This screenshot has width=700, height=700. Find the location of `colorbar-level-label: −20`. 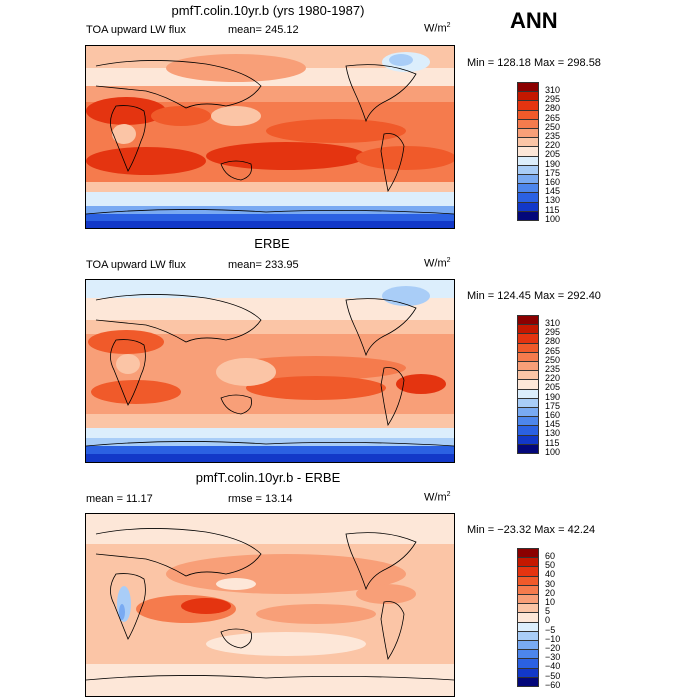

colorbar-level-label: −20 is located at coordinates (553, 648).